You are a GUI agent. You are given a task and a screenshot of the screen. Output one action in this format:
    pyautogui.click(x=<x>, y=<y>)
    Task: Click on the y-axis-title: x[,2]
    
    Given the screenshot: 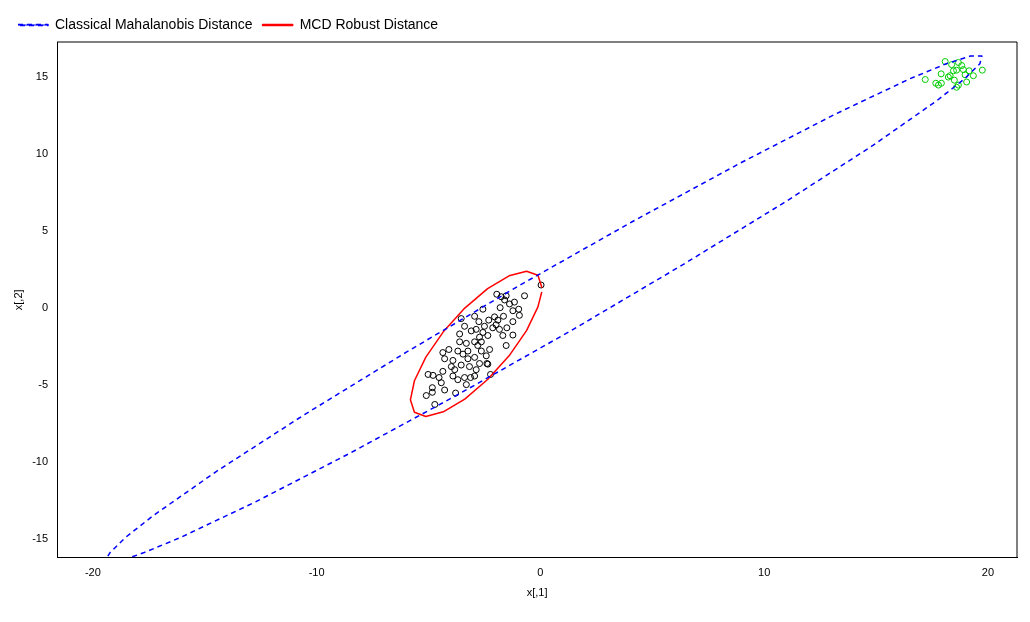 What is the action you would take?
    pyautogui.click(x=17, y=300)
    